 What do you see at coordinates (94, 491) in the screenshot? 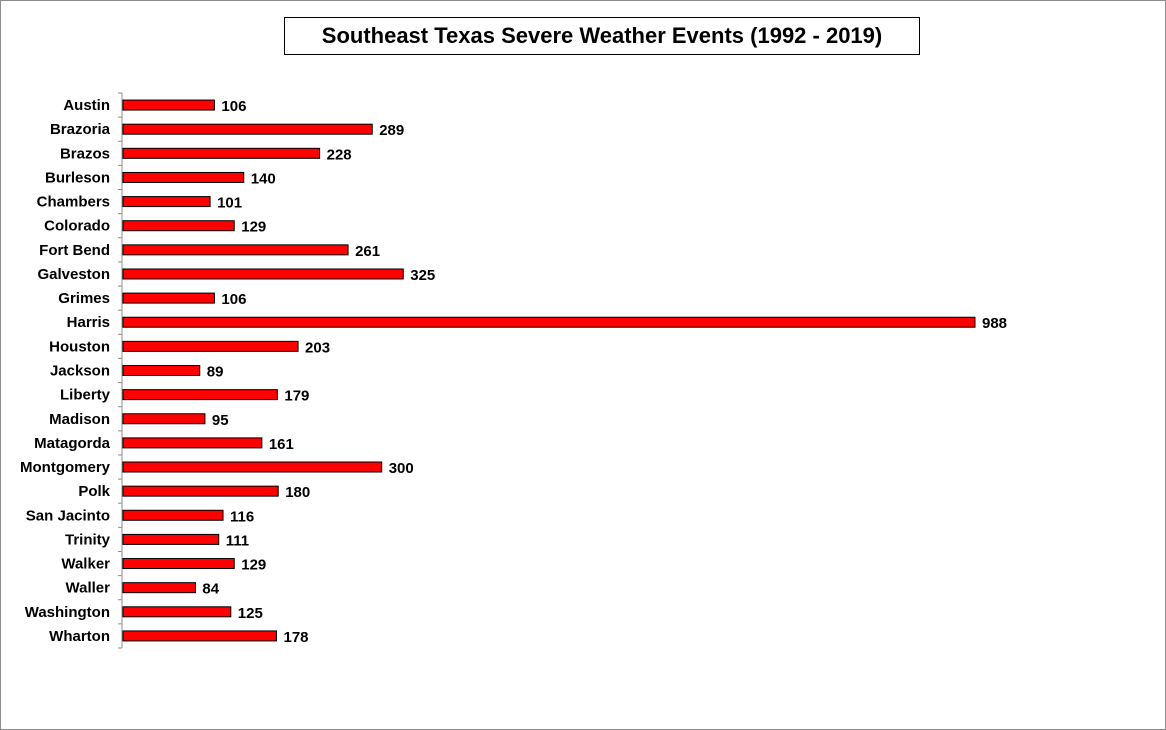
I see `category-label: Polk` at bounding box center [94, 491].